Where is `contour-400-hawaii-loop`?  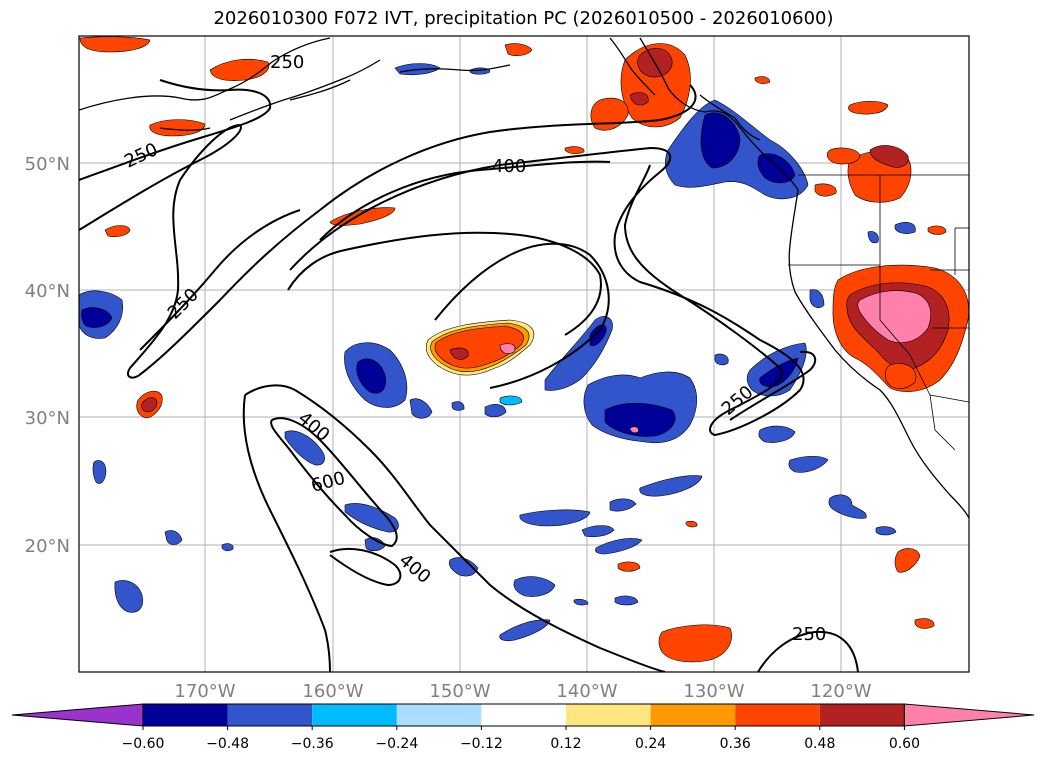
contour-400-hawaii-loop is located at coordinates (365, 567).